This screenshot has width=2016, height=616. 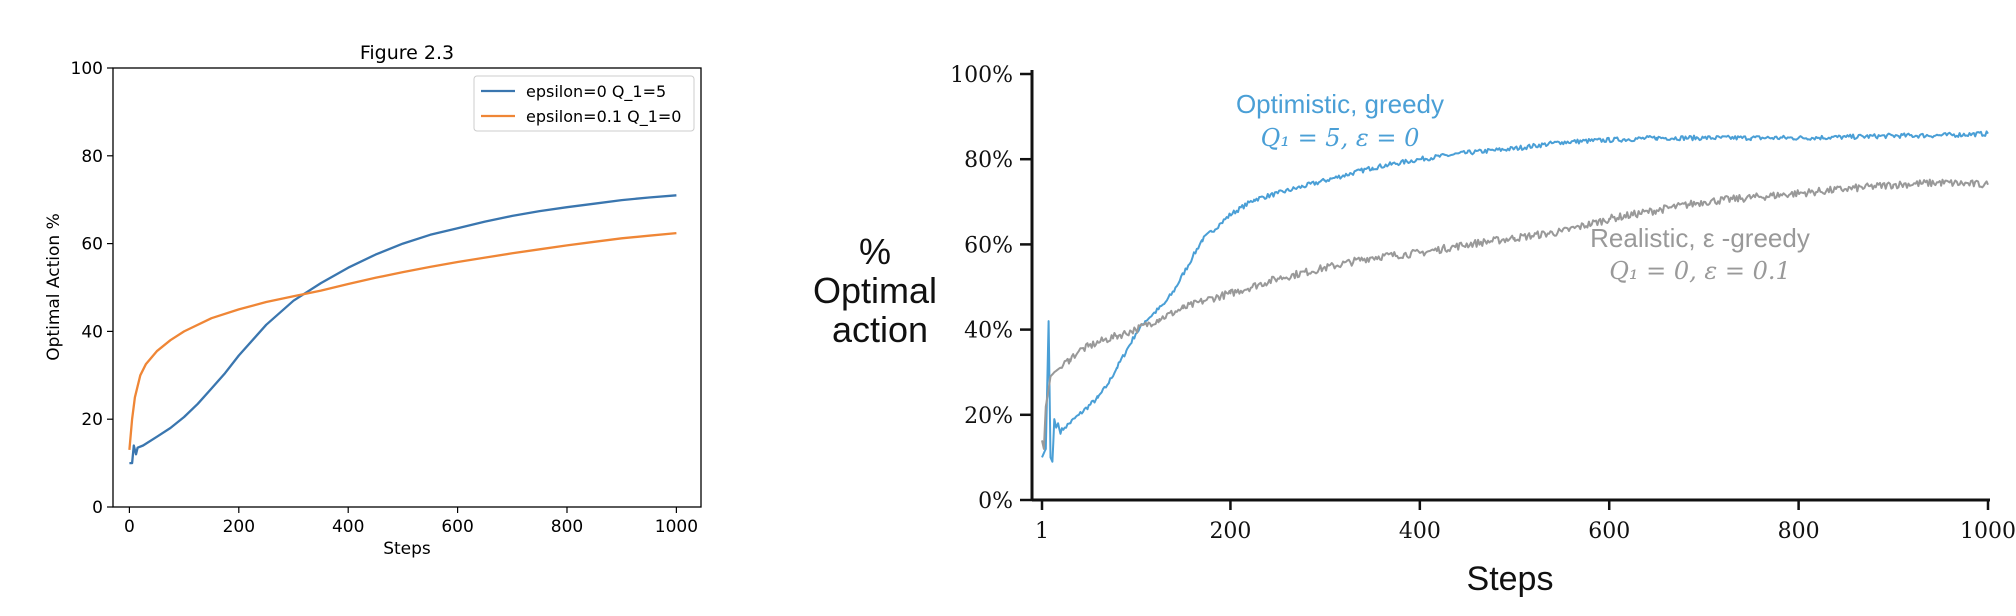 I want to click on left-legend: epsilon=0 Q_1=5 epsilon=0.1 Q_1=0, so click(x=584, y=103).